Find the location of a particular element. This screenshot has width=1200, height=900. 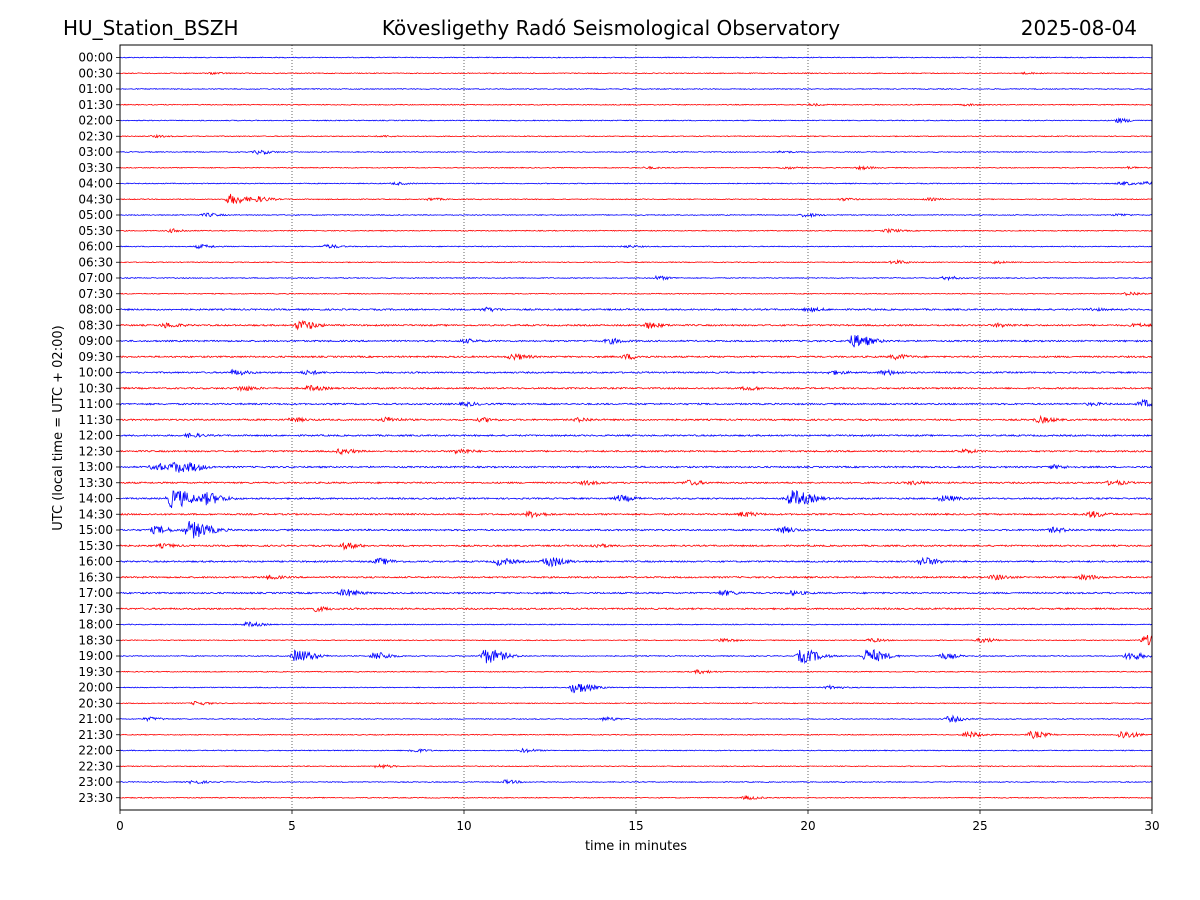

y-tick-label: 01:30 is located at coordinates (95, 105).